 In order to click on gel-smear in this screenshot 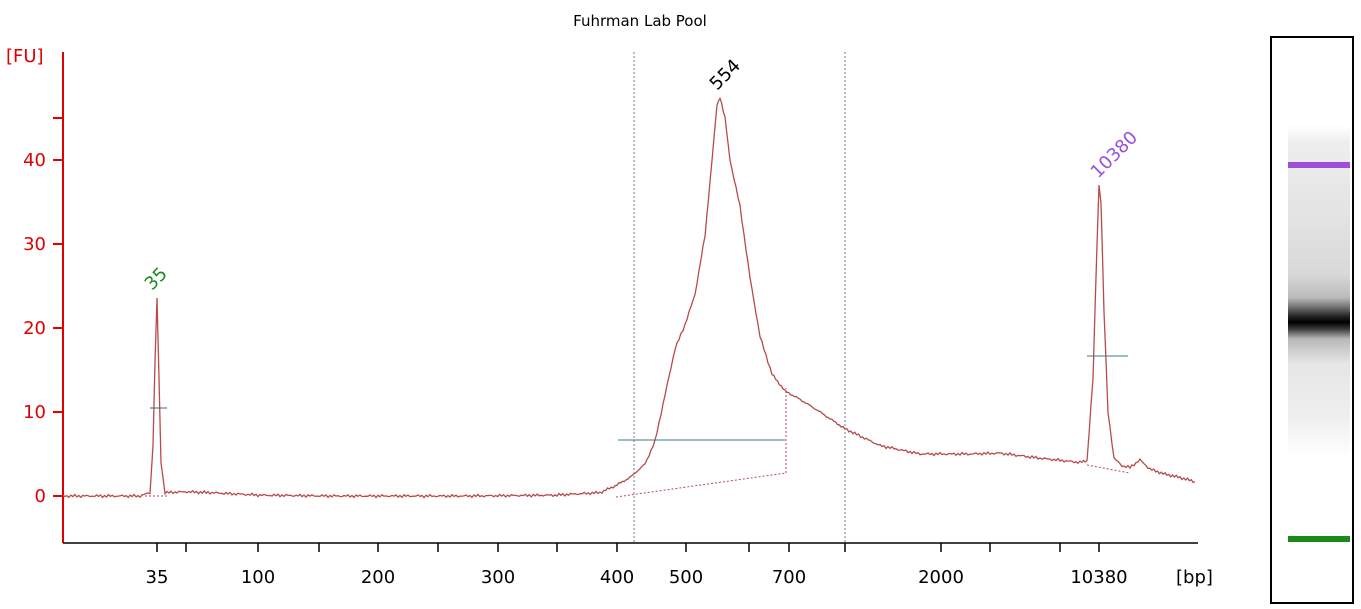, I will do `click(1319, 291)`.